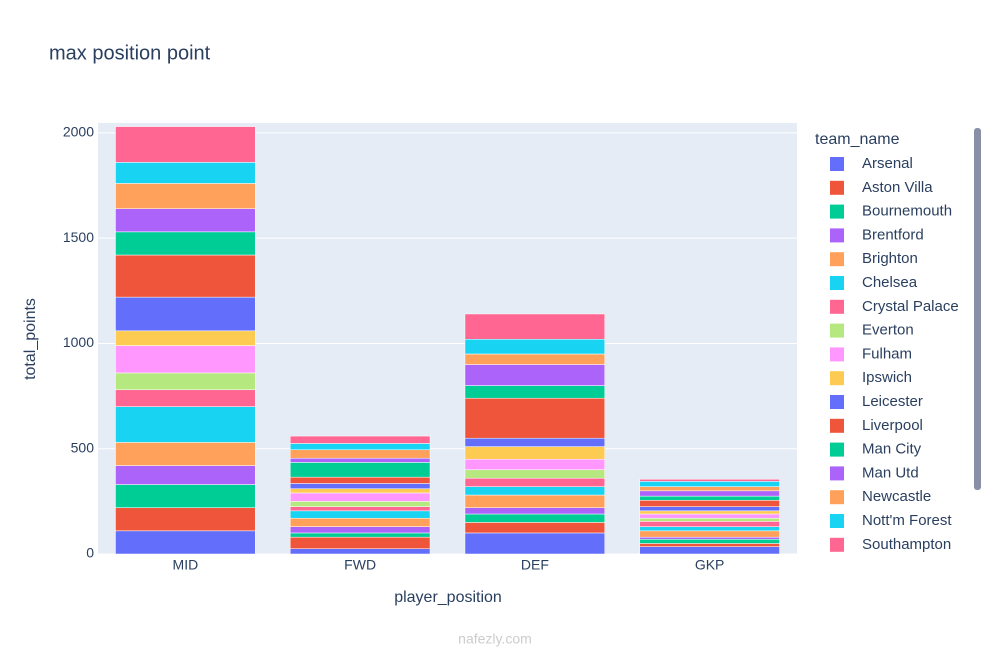 The width and height of the screenshot is (988, 656). I want to click on legend-label: Man City, so click(892, 449).